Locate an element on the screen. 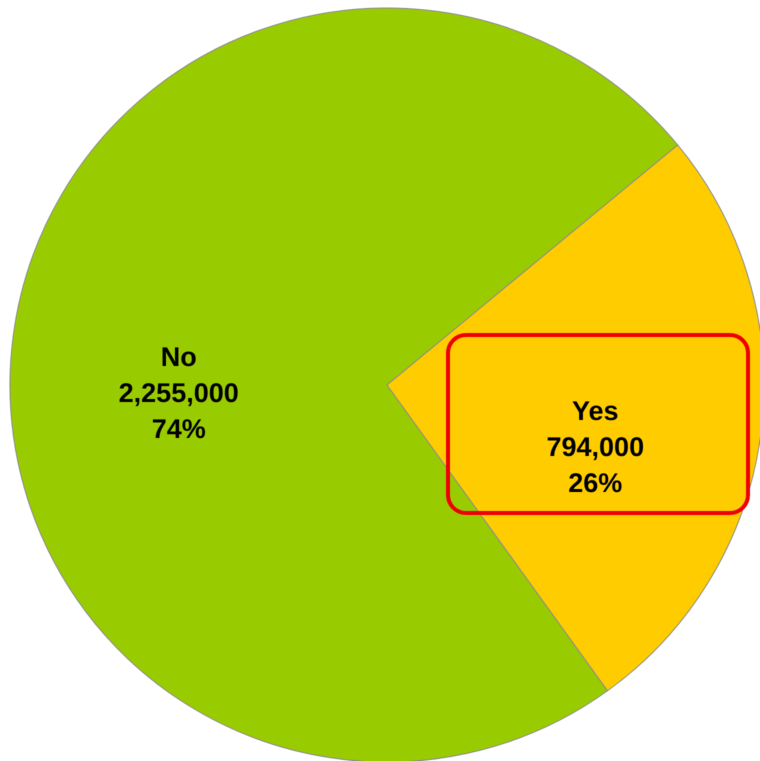 The image size is (760, 761). data-label: 794,000 26% is located at coordinates (595, 465).